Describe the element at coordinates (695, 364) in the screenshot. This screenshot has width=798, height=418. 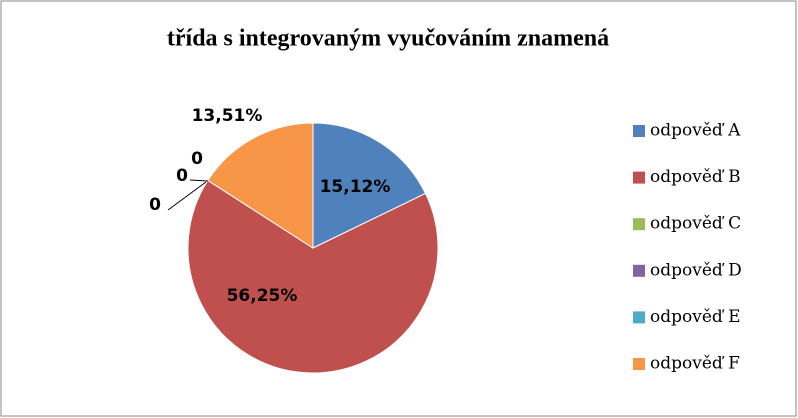
I see `legend-label: odpověď F` at that location.